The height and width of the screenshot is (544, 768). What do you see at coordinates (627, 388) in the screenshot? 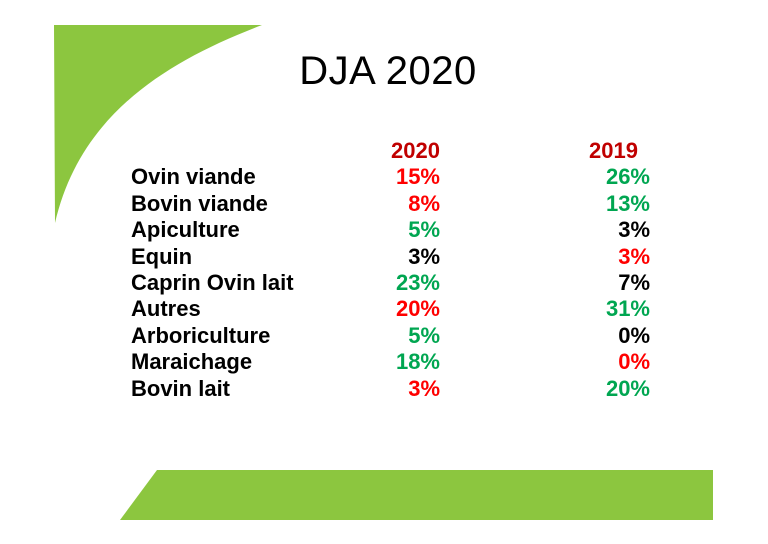
I see `value-2019: 20%` at bounding box center [627, 388].